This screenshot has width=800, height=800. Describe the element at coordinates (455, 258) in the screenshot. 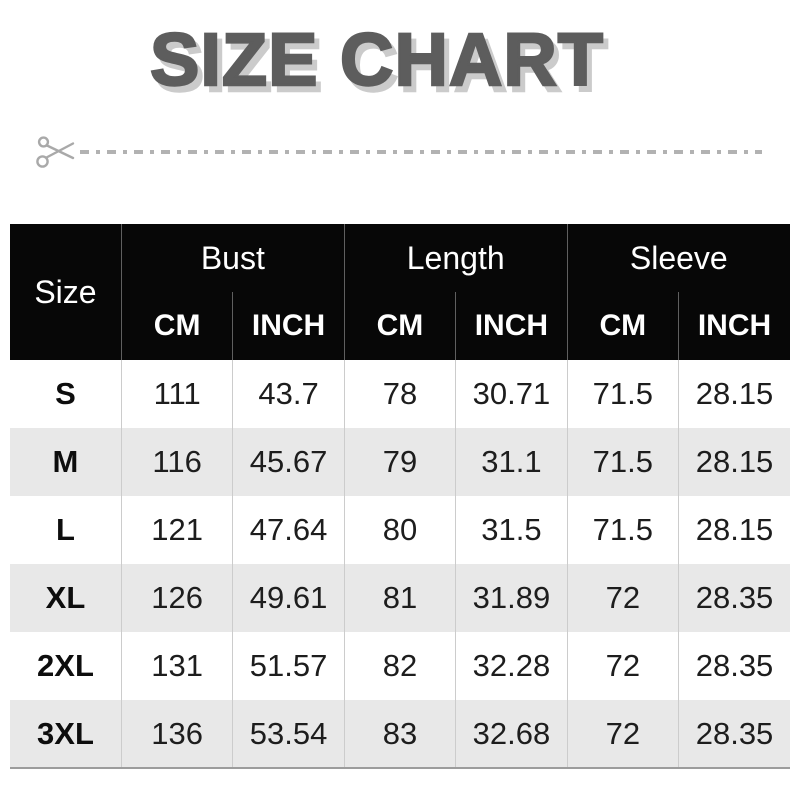

I see `col-header-length: Length` at that location.